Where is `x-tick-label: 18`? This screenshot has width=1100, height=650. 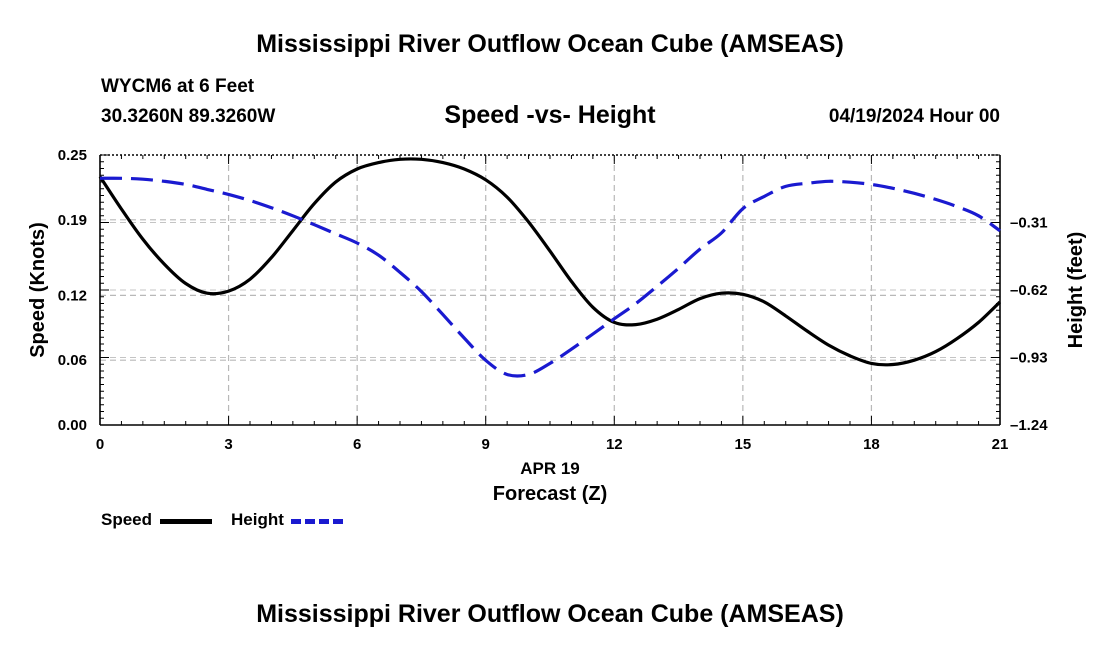 x-tick-label: 18 is located at coordinates (871, 444).